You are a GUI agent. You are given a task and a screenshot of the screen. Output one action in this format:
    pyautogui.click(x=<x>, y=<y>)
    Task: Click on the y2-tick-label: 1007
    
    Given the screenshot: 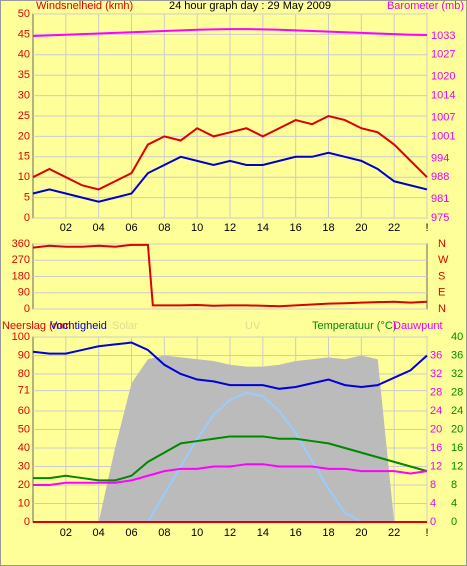 What is the action you would take?
    pyautogui.click(x=443, y=117)
    